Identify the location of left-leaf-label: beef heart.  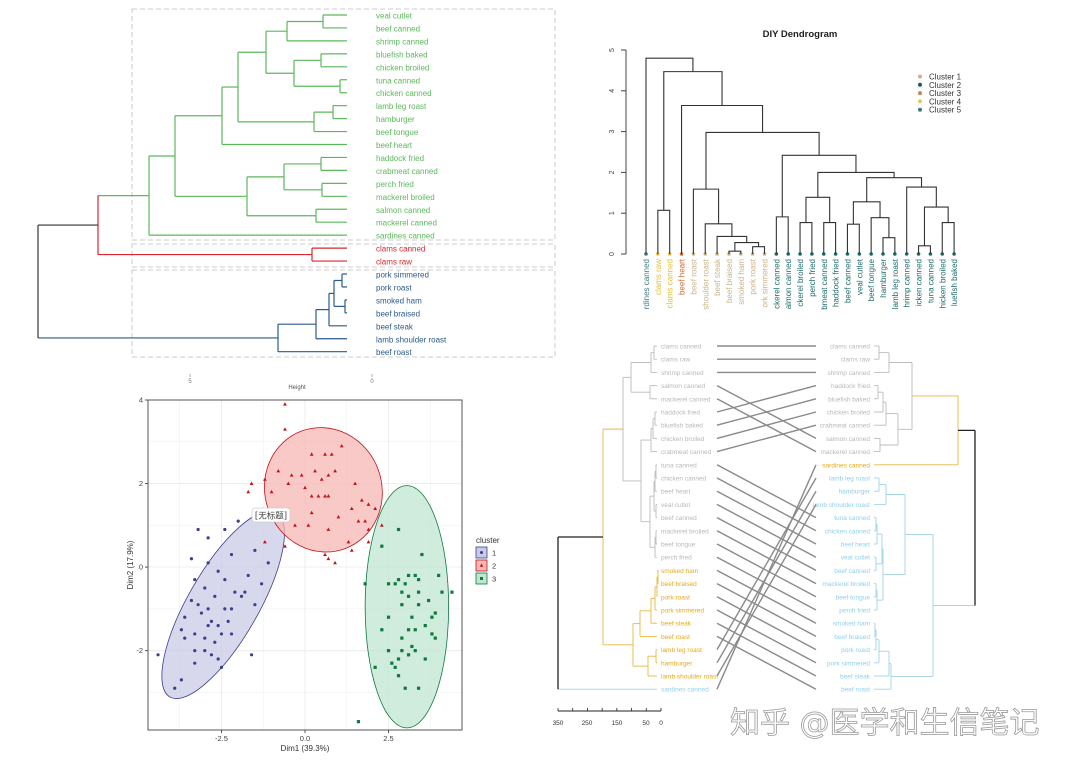
(675, 492).